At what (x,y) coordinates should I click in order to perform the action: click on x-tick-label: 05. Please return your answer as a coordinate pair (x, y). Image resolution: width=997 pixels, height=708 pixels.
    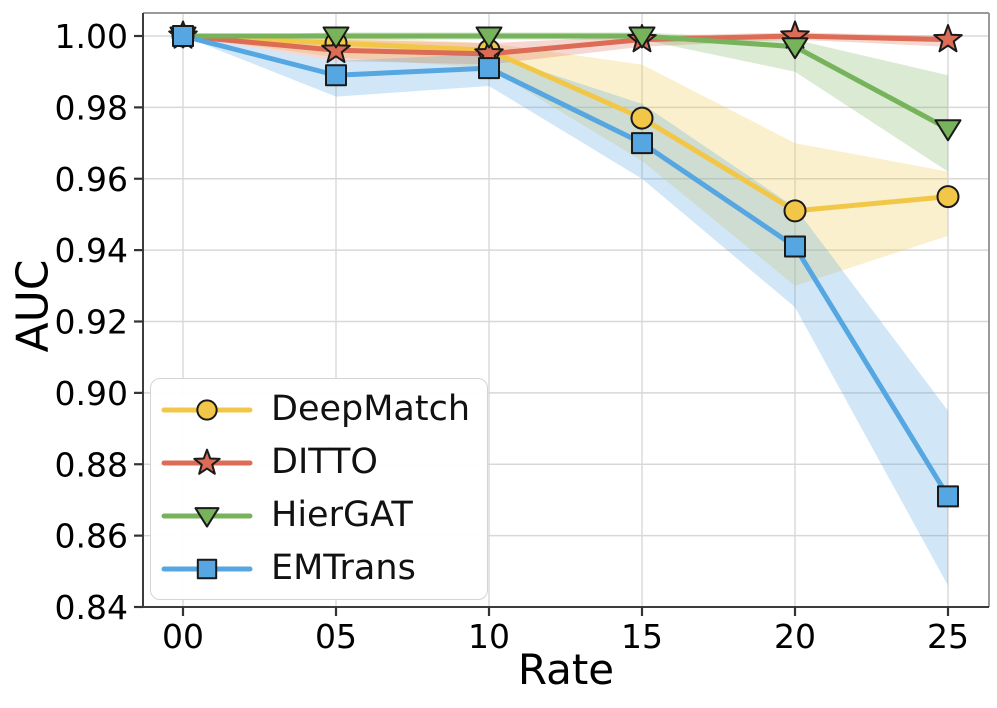
    Looking at the image, I should click on (336, 636).